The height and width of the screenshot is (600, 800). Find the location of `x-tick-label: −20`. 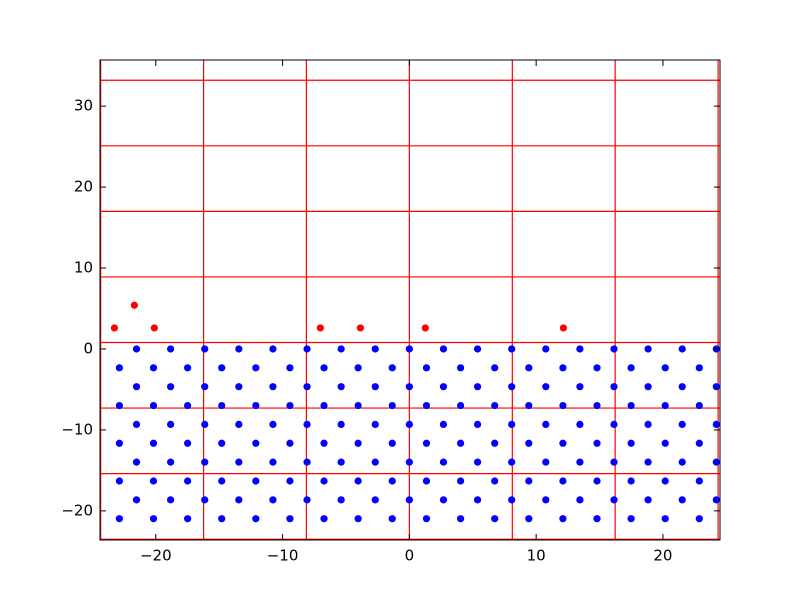

x-tick-label: −20 is located at coordinates (156, 556).